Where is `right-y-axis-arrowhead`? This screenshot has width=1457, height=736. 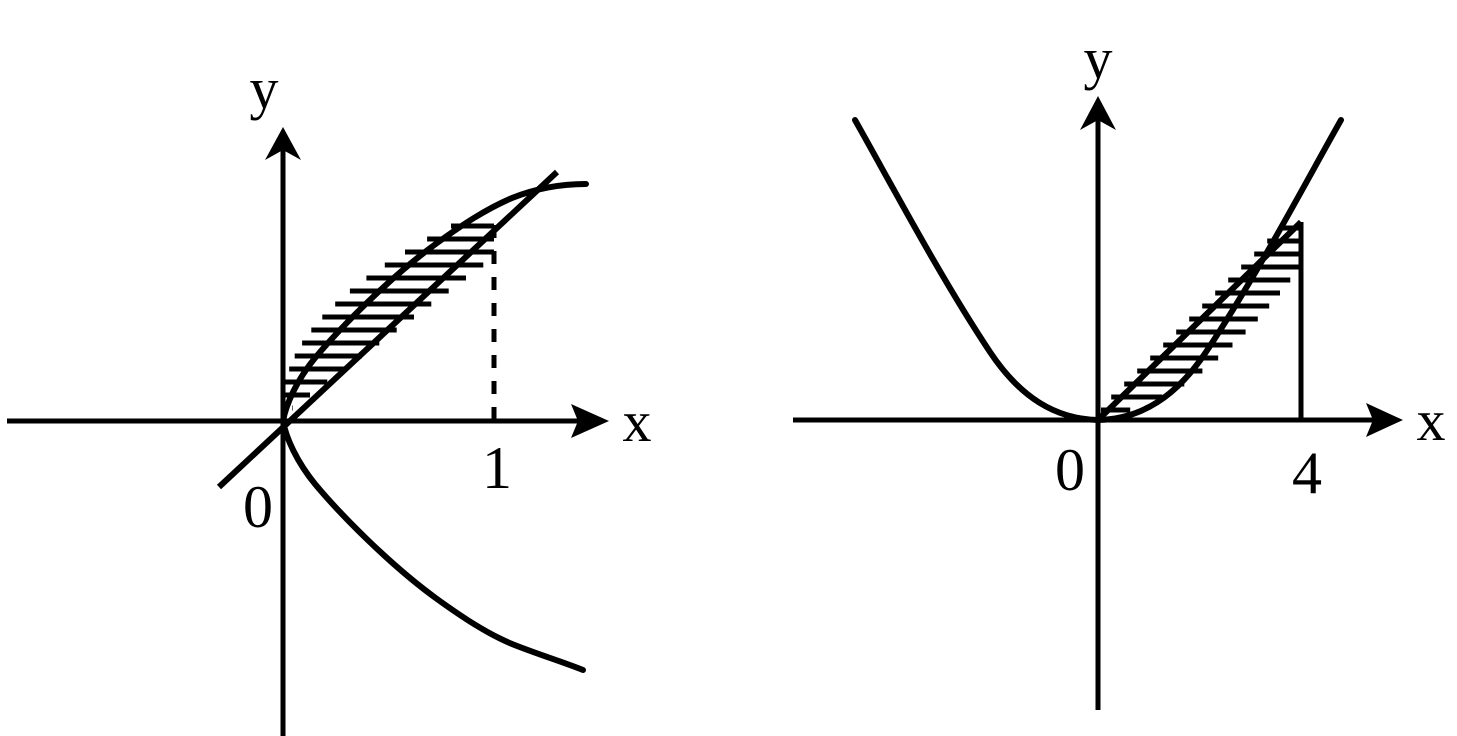
right-y-axis-arrowhead is located at coordinates (1098, 113).